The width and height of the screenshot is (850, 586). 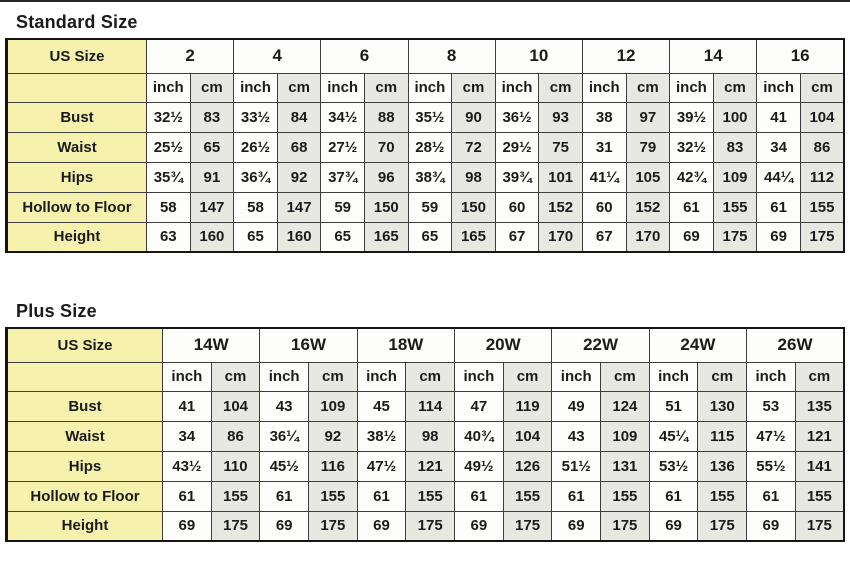 I want to click on inch-value-cell: 41¼, so click(x=604, y=177).